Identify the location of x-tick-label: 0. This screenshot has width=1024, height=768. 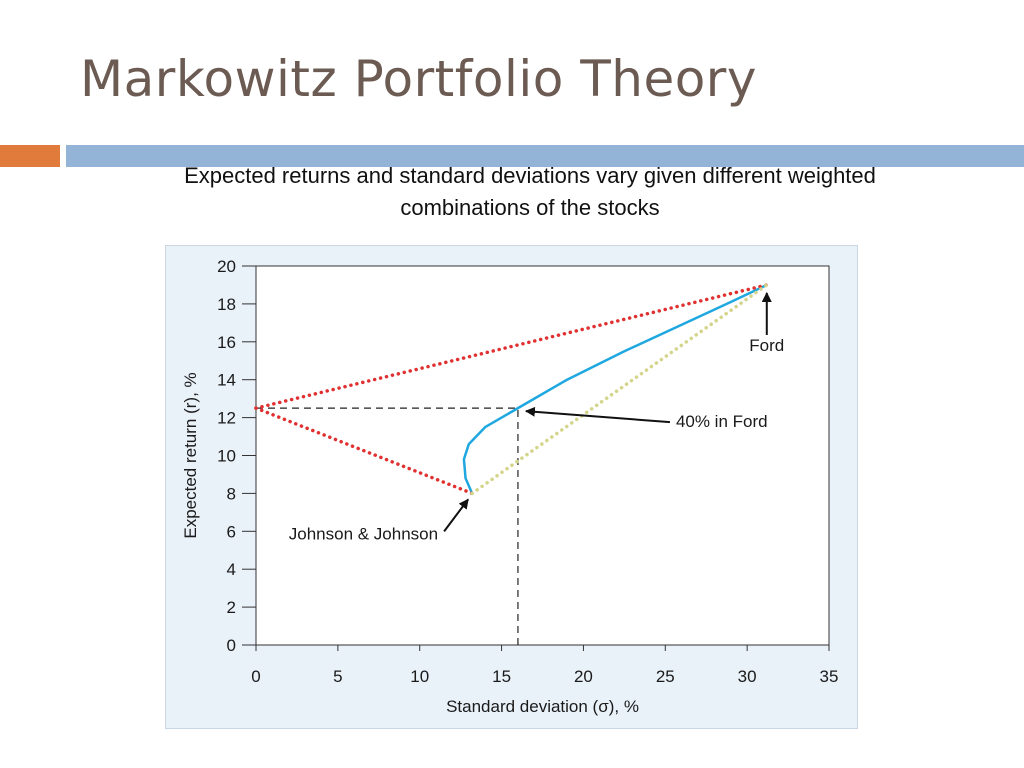
(255, 676).